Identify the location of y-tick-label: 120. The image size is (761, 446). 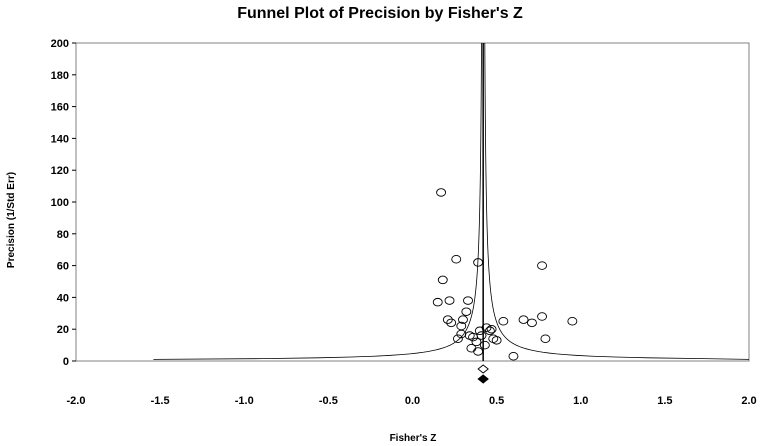
(60, 171).